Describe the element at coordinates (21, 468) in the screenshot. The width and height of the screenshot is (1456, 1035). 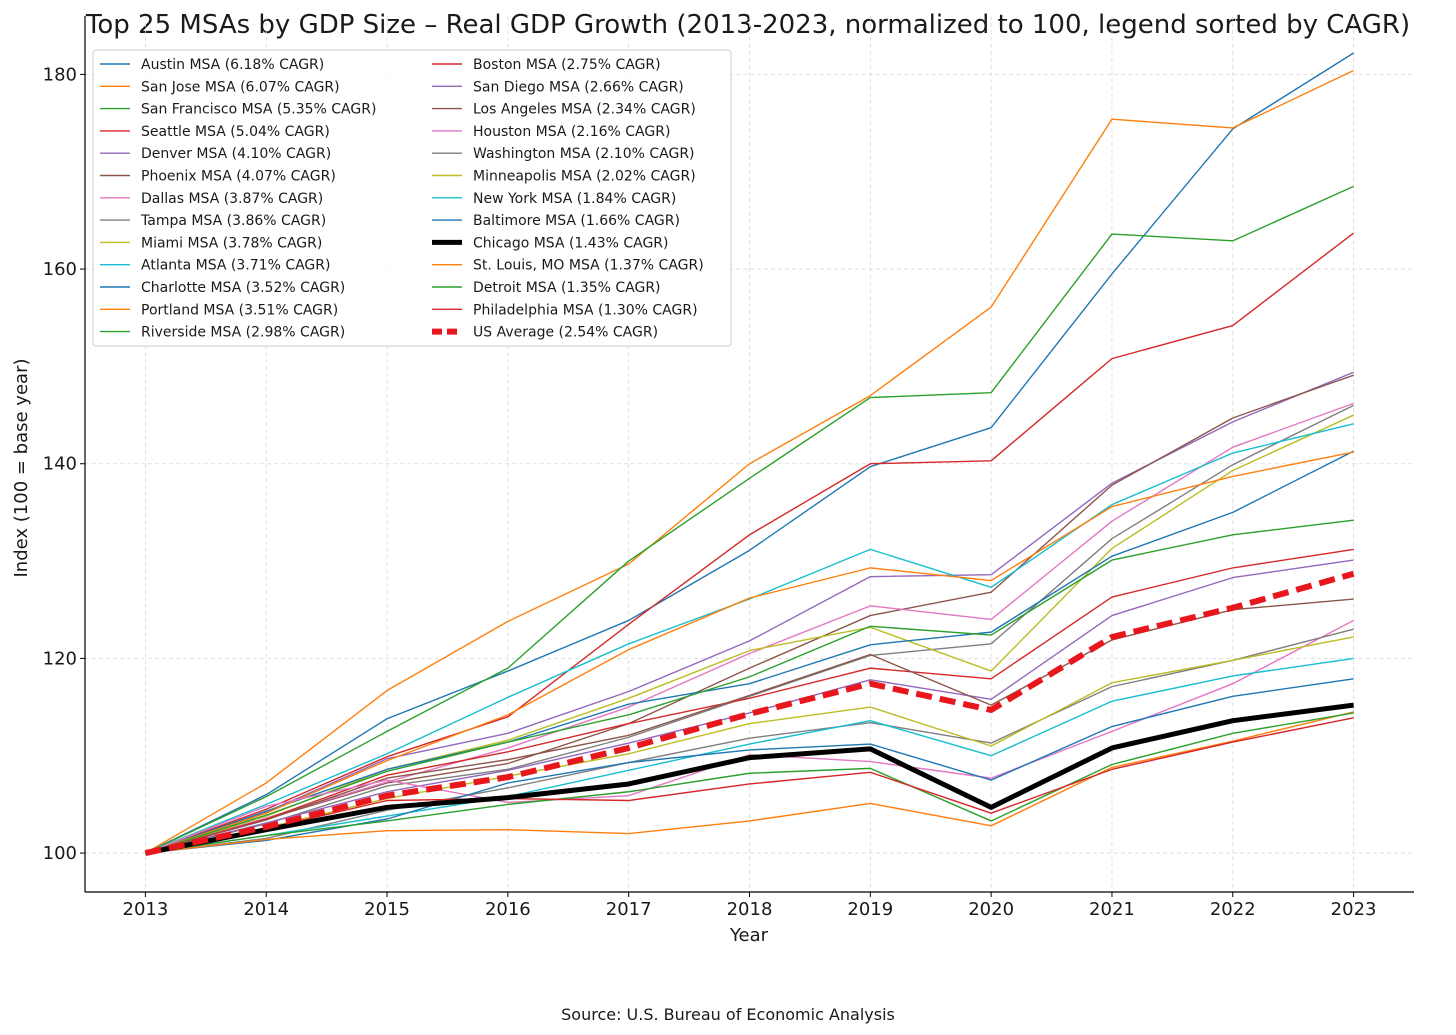
I see `y-axis-label: Index (100 = base year)` at that location.